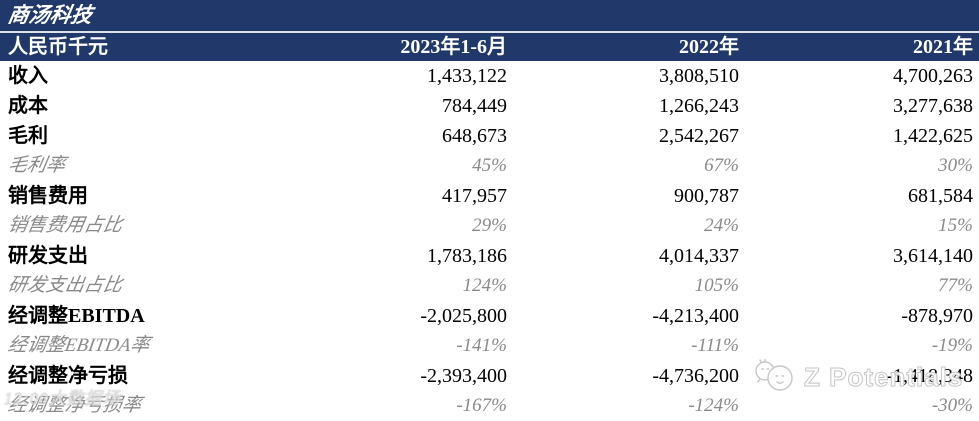 The height and width of the screenshot is (421, 979). Describe the element at coordinates (940, 196) in the screenshot. I see `cell-2021: 681,584` at that location.